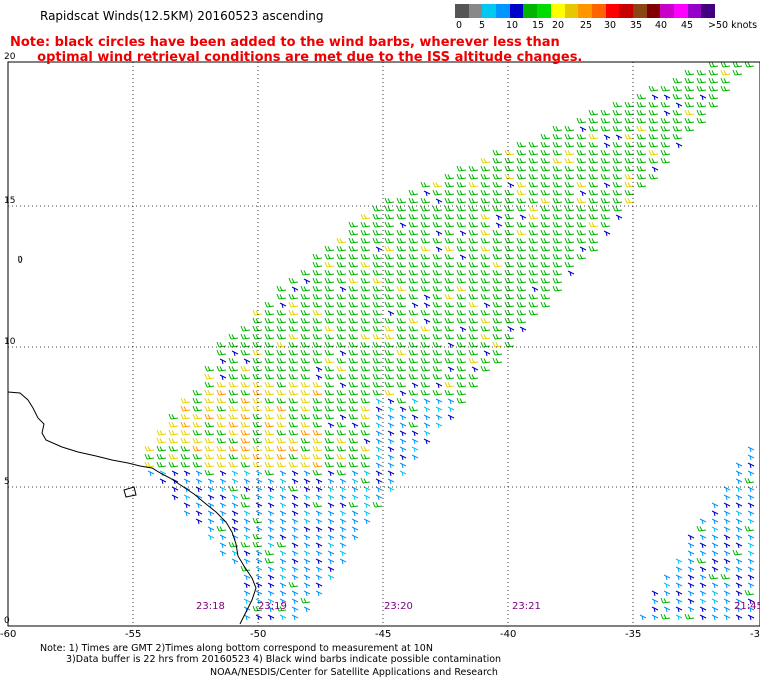  Describe the element at coordinates (7, 482) in the screenshot. I see `latitude-label: 5` at that location.